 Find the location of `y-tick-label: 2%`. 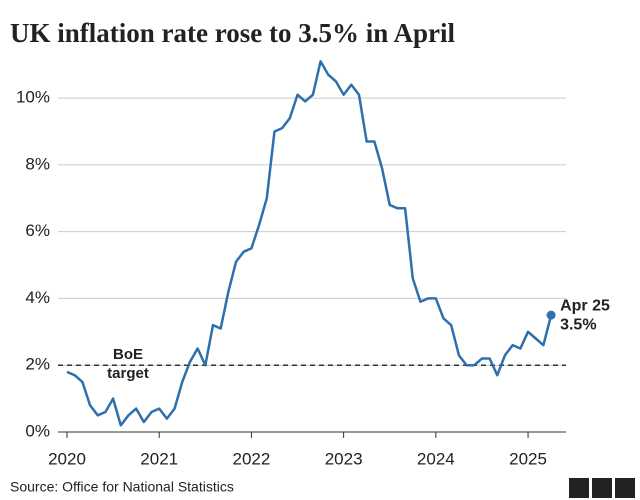

y-tick-label: 2% is located at coordinates (37, 364).